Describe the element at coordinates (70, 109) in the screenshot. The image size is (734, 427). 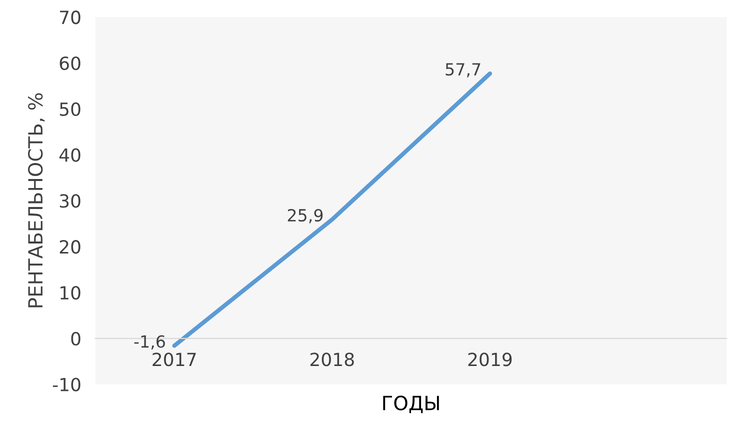
I see `y-tick-label: 50` at that location.